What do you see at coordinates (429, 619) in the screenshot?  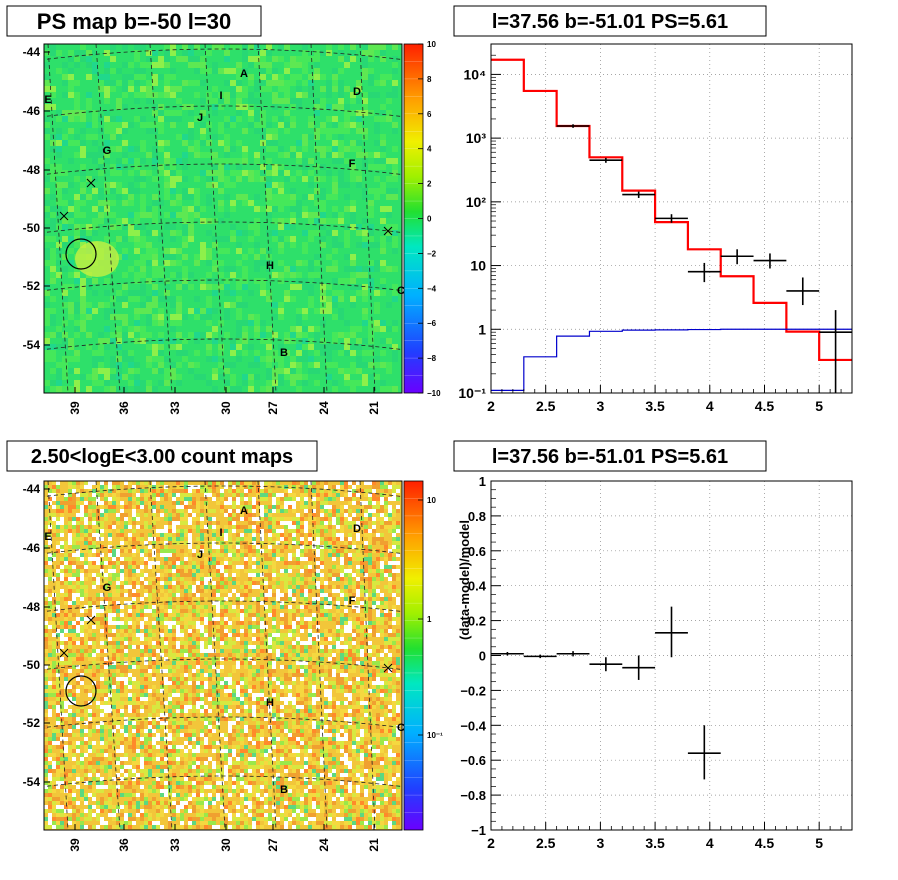 I see `colorbar-tick-label: 1` at bounding box center [429, 619].